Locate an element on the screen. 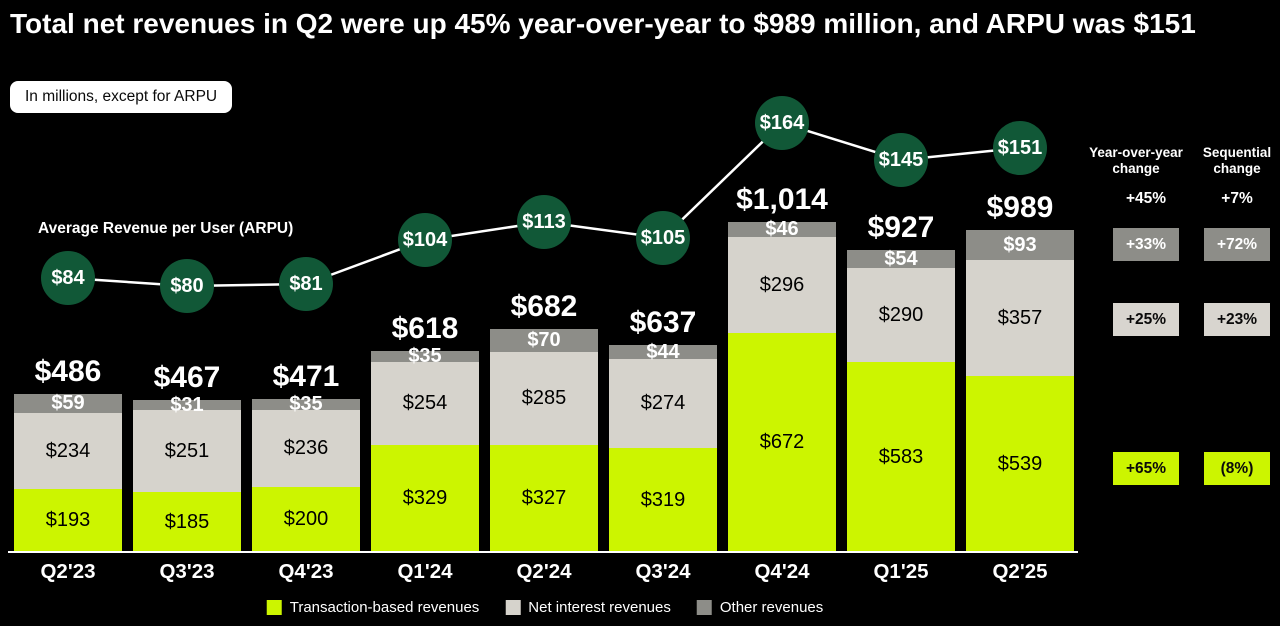  bar-total-label-5: $682 is located at coordinates (544, 306).